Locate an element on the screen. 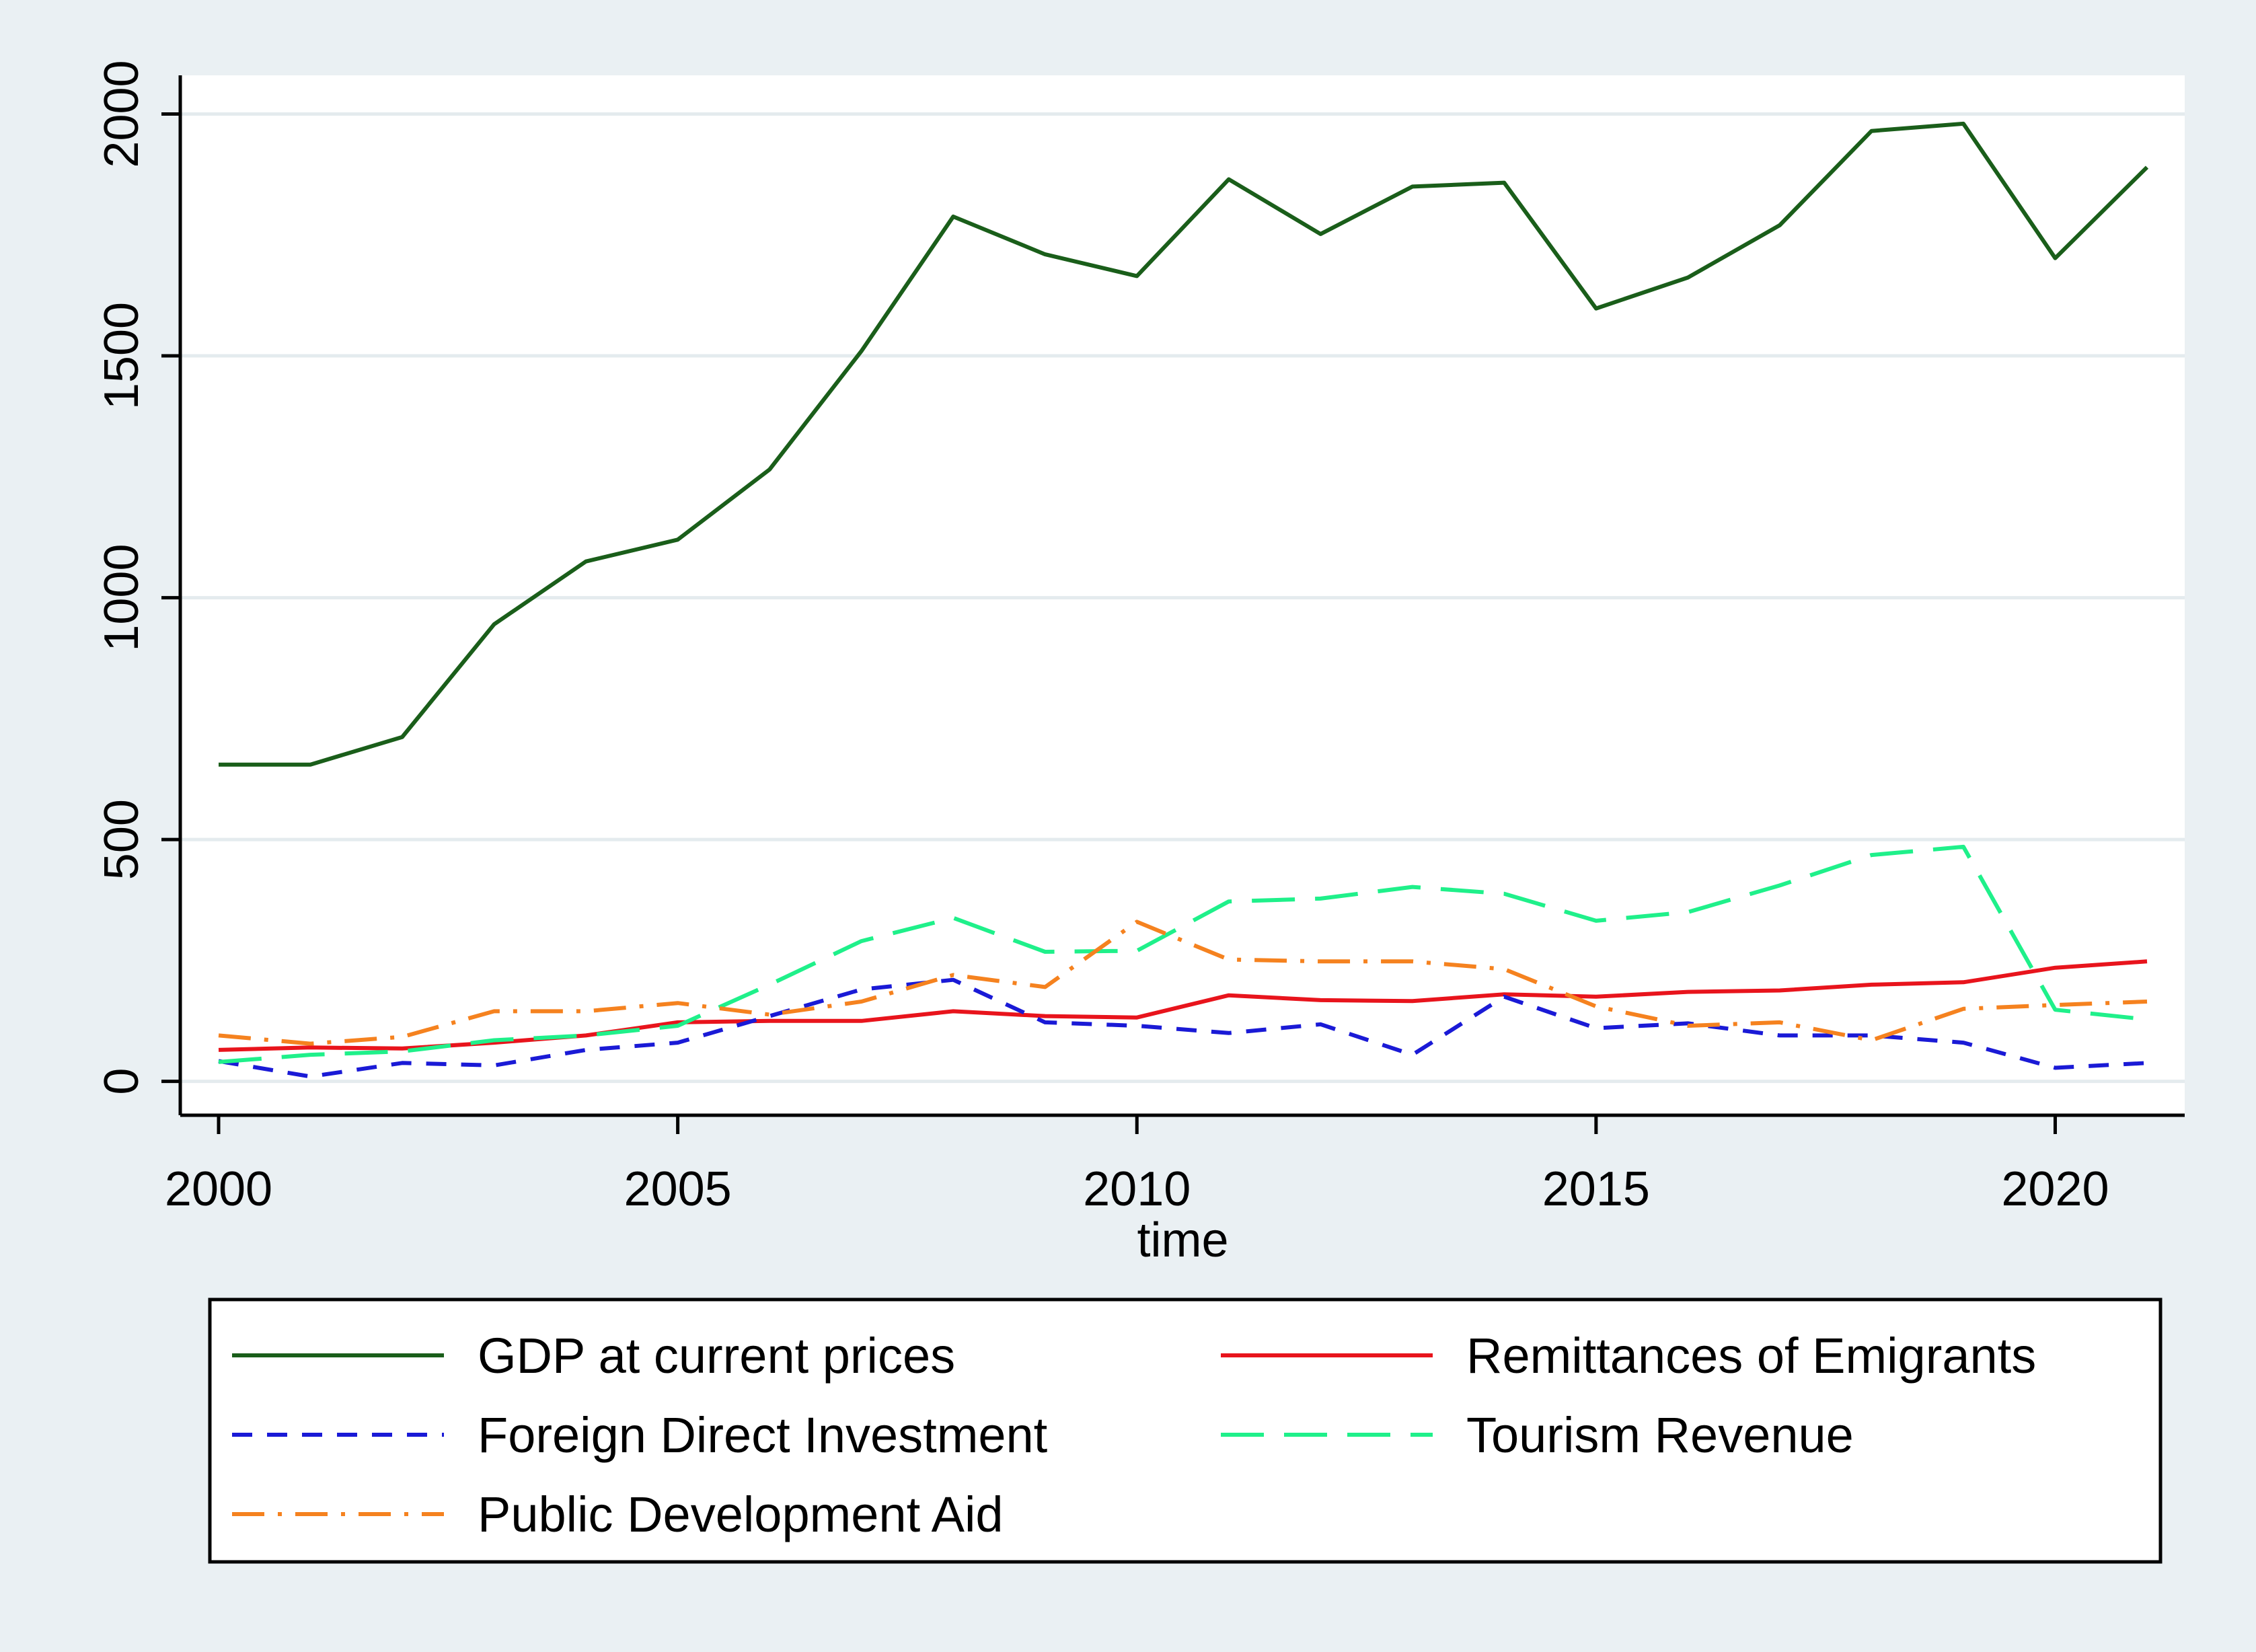 This screenshot has width=2256, height=1652. x-axis-title: time is located at coordinates (1182, 1240).